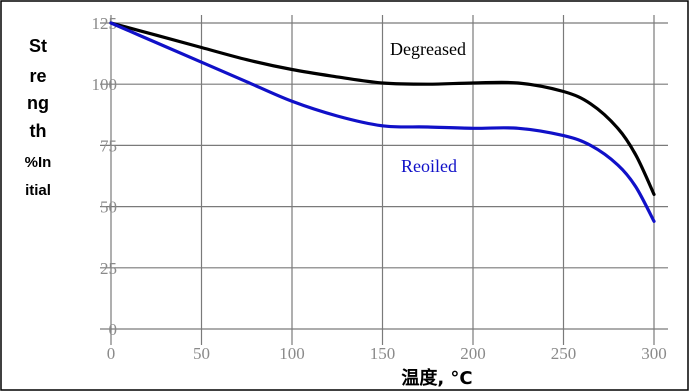  I want to click on series-label-reoiled: Reoiled, so click(429, 166).